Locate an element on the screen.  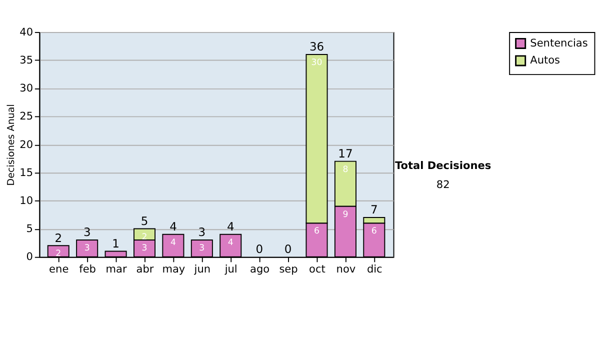
x-tick-label: sep is located at coordinates (288, 270).